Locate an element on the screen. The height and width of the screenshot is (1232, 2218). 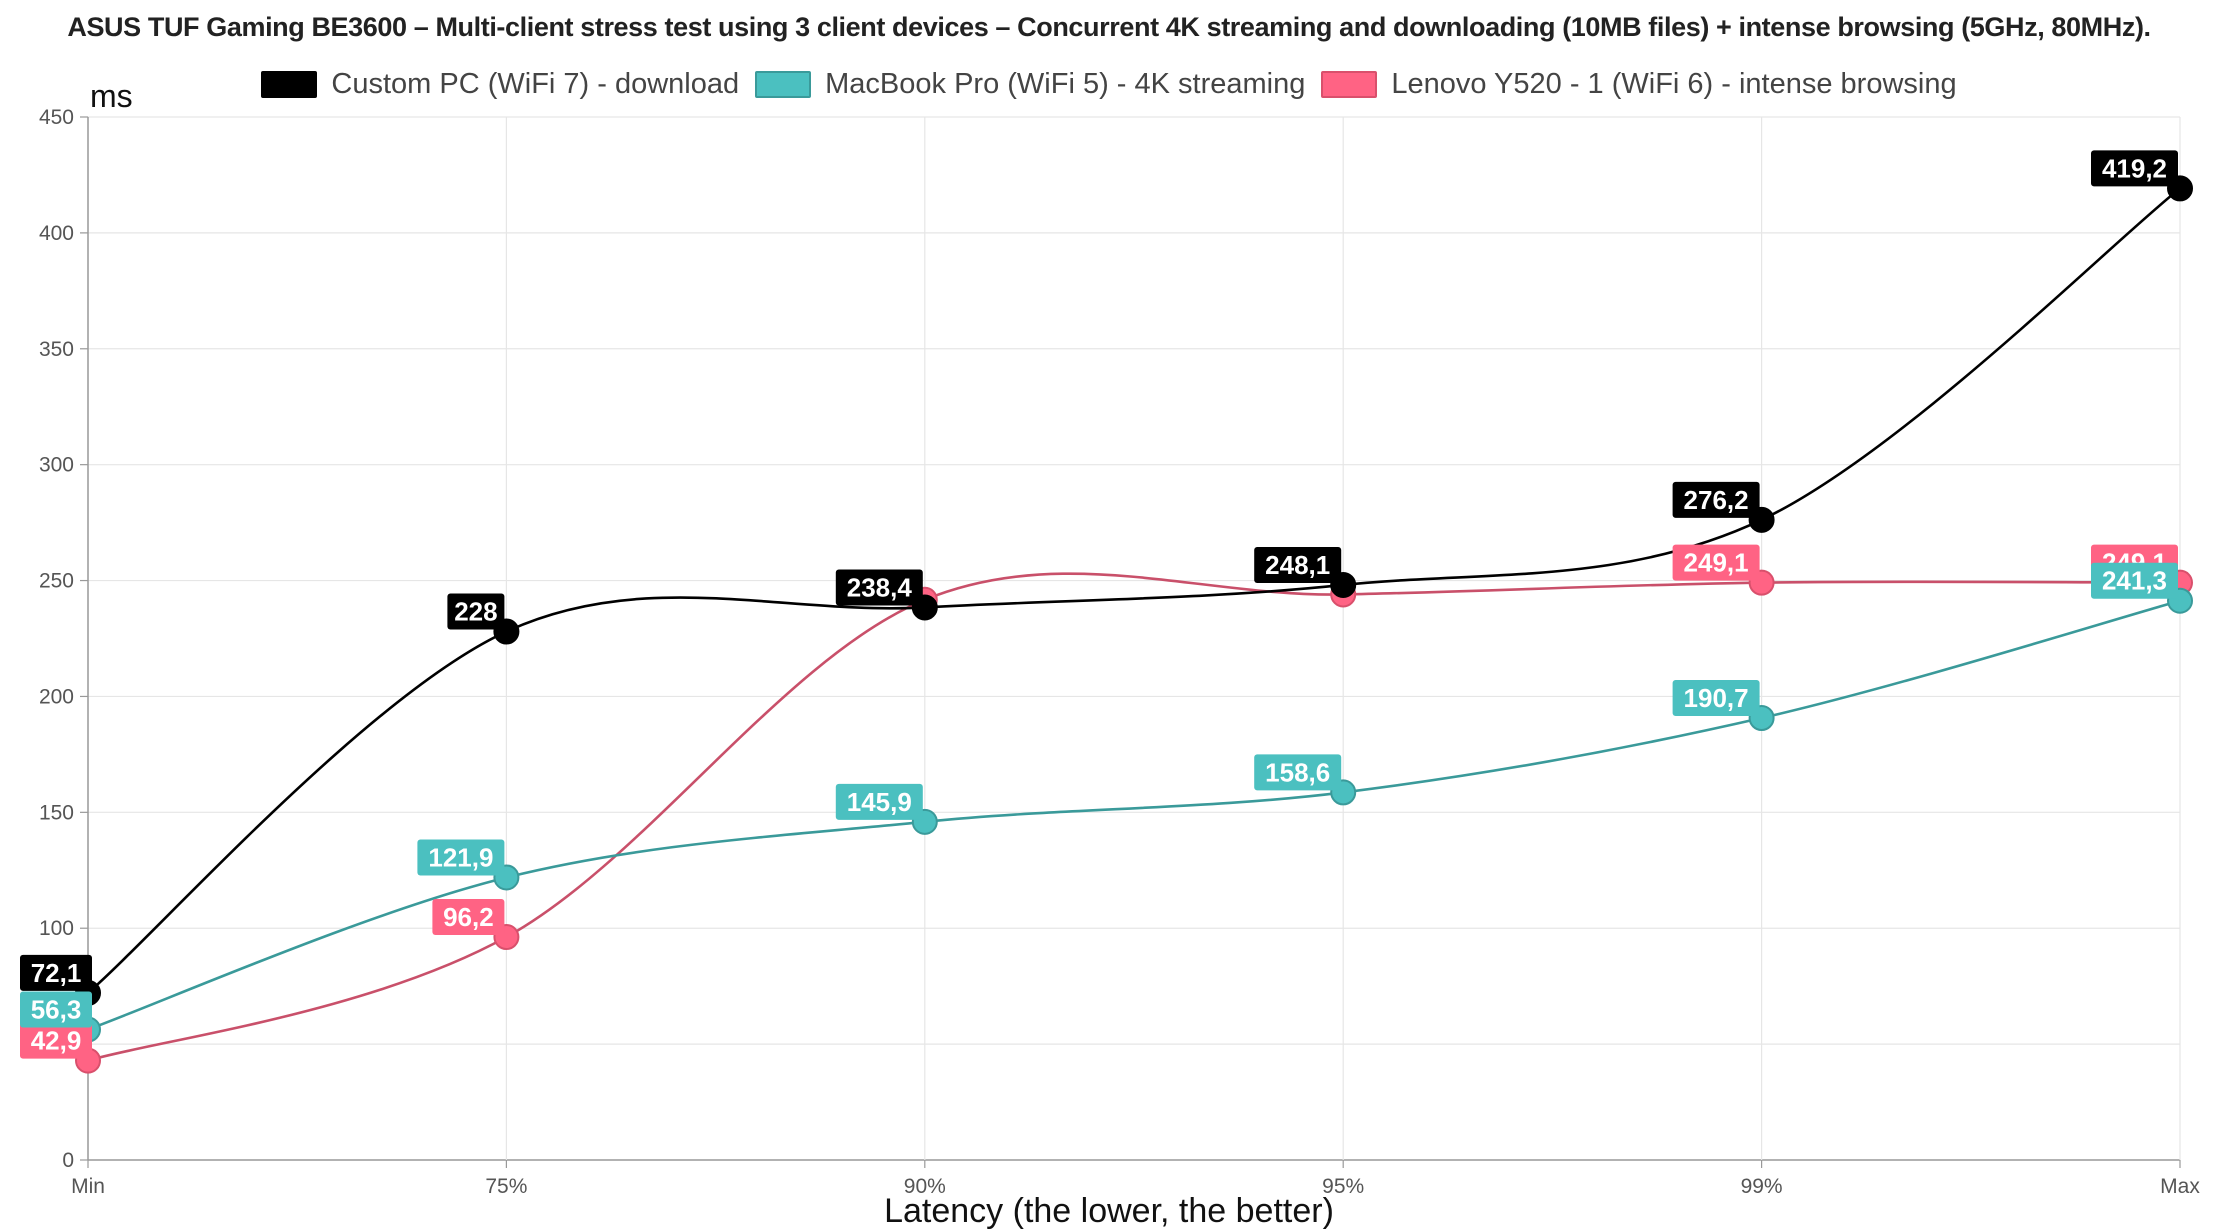
data-label: 249,1 is located at coordinates (1716, 563).